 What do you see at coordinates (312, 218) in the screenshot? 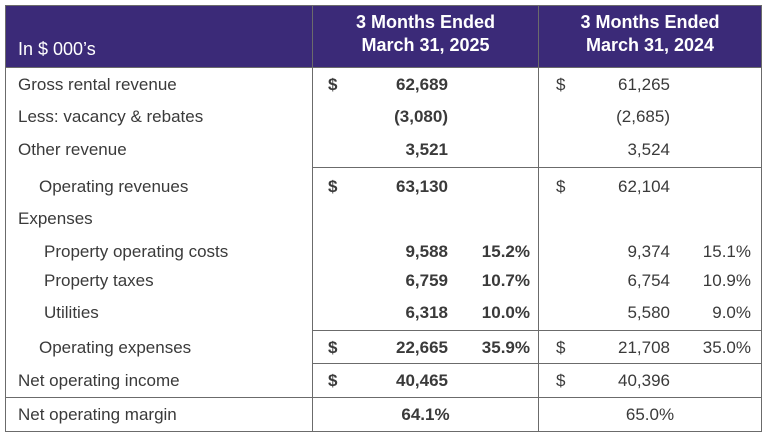
I see `col-divider-left` at bounding box center [312, 218].